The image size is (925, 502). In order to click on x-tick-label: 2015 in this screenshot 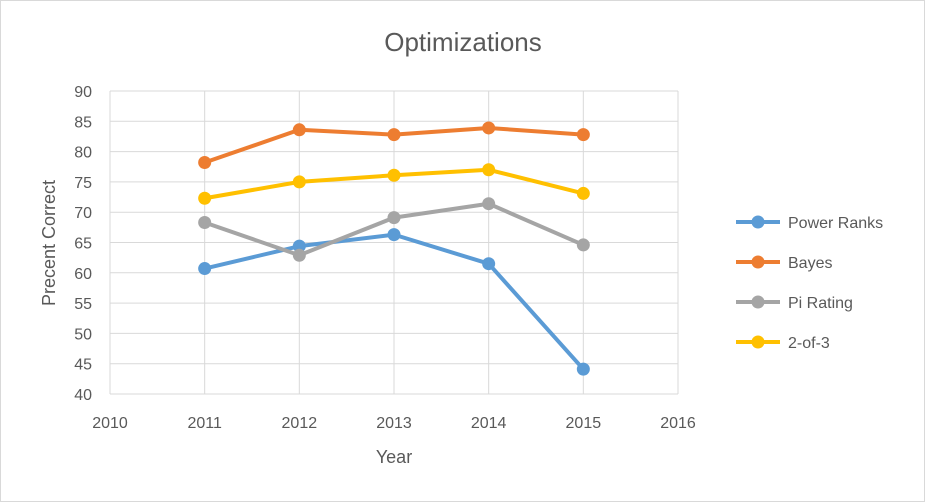, I will do `click(584, 423)`.